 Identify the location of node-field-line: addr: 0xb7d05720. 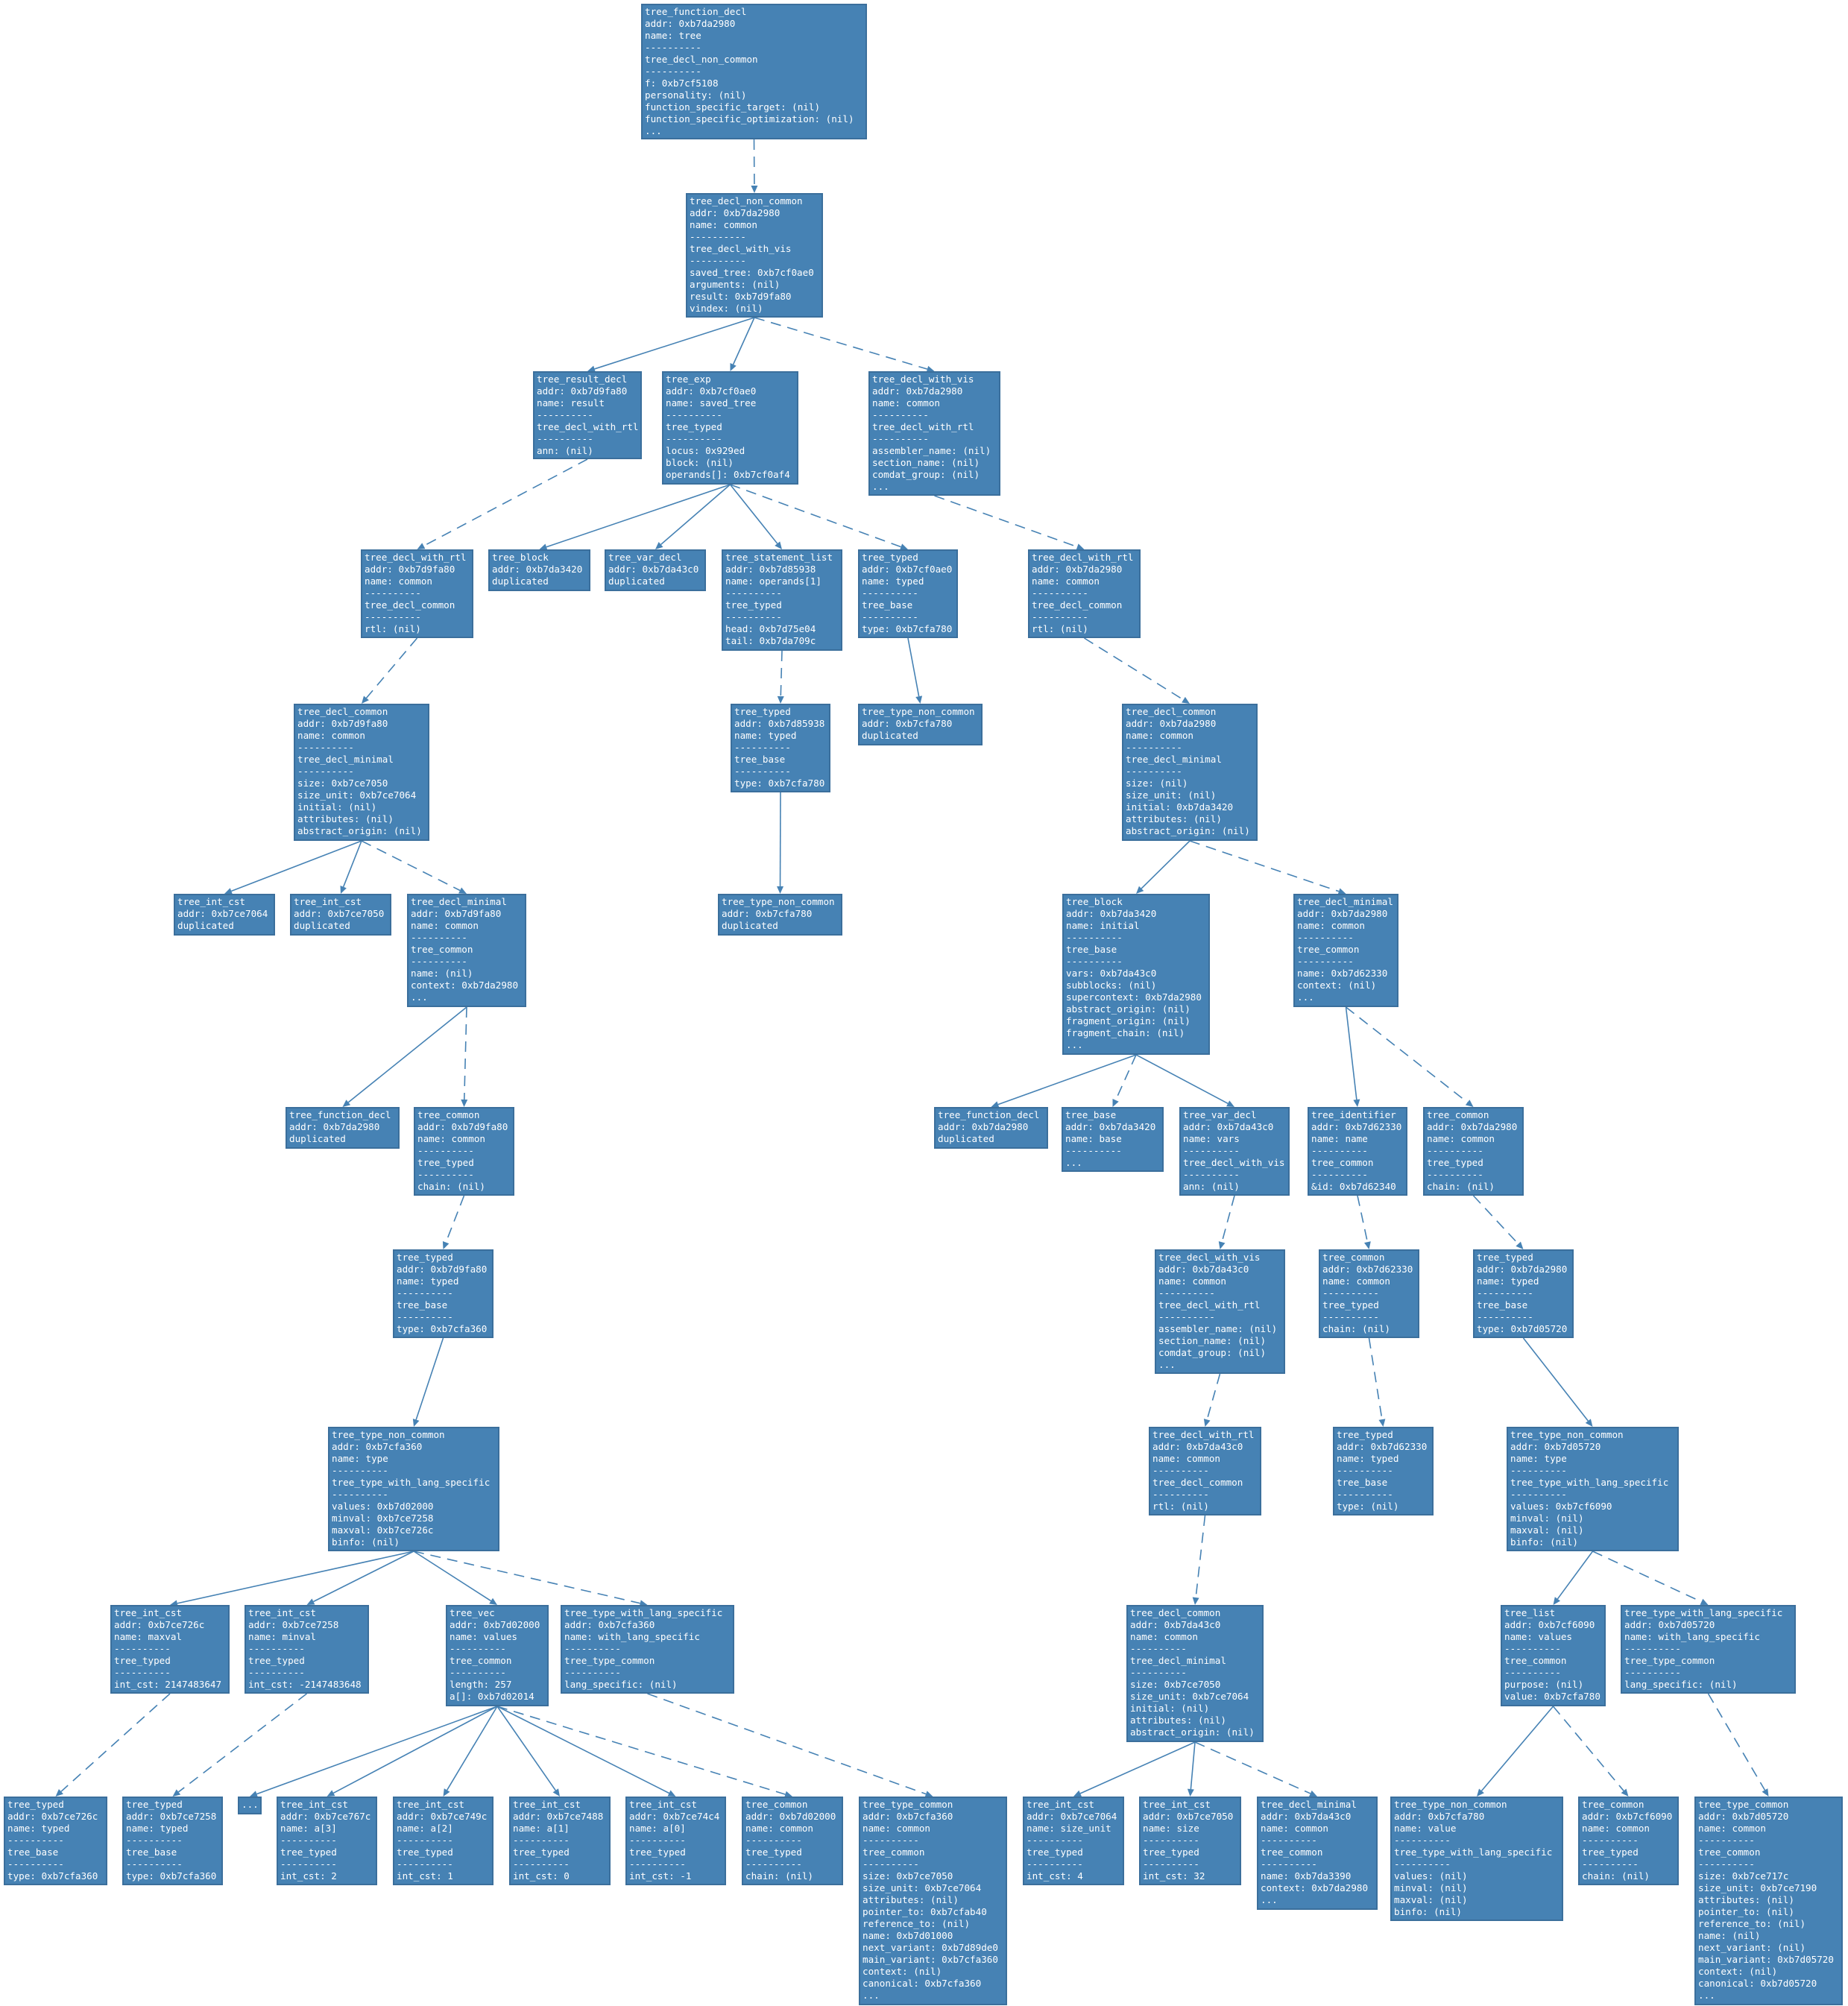
(1743, 1816).